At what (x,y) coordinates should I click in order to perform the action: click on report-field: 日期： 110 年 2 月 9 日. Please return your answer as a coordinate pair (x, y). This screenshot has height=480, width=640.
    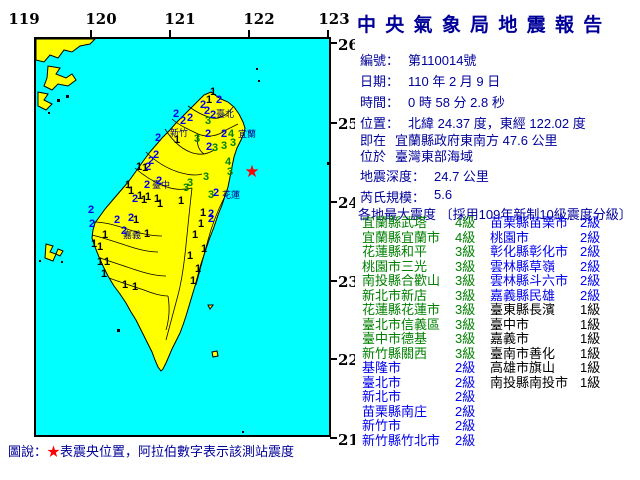
    Looking at the image, I should click on (499, 81).